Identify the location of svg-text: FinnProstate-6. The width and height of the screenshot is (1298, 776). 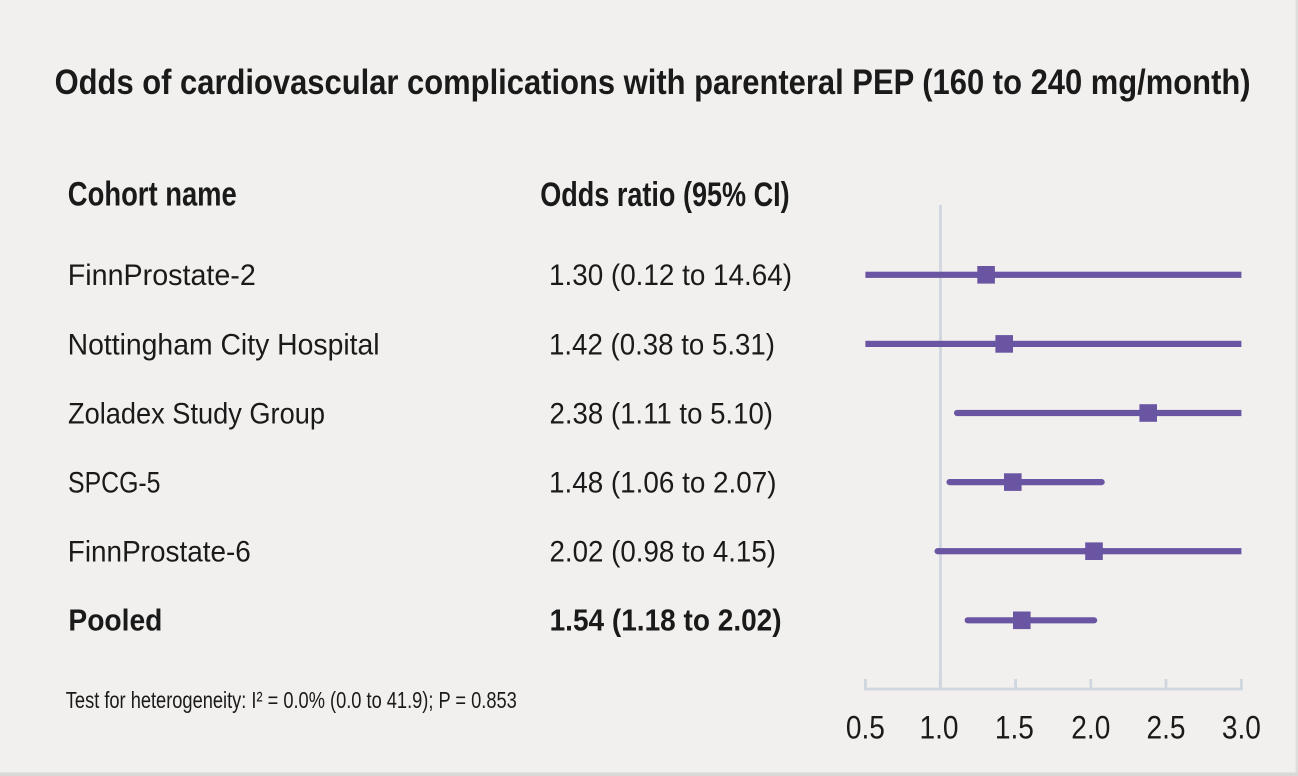
(159, 552).